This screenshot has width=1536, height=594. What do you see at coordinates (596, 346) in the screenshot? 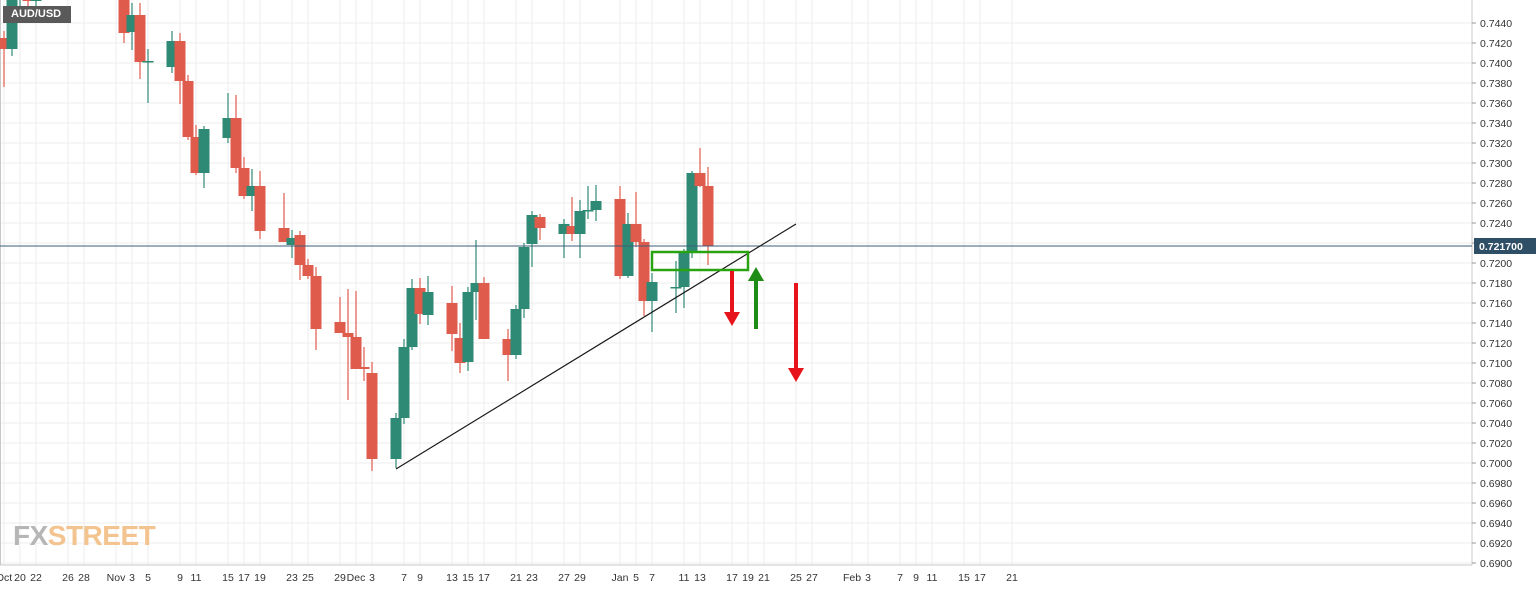
I see `ascending-trendline` at bounding box center [596, 346].